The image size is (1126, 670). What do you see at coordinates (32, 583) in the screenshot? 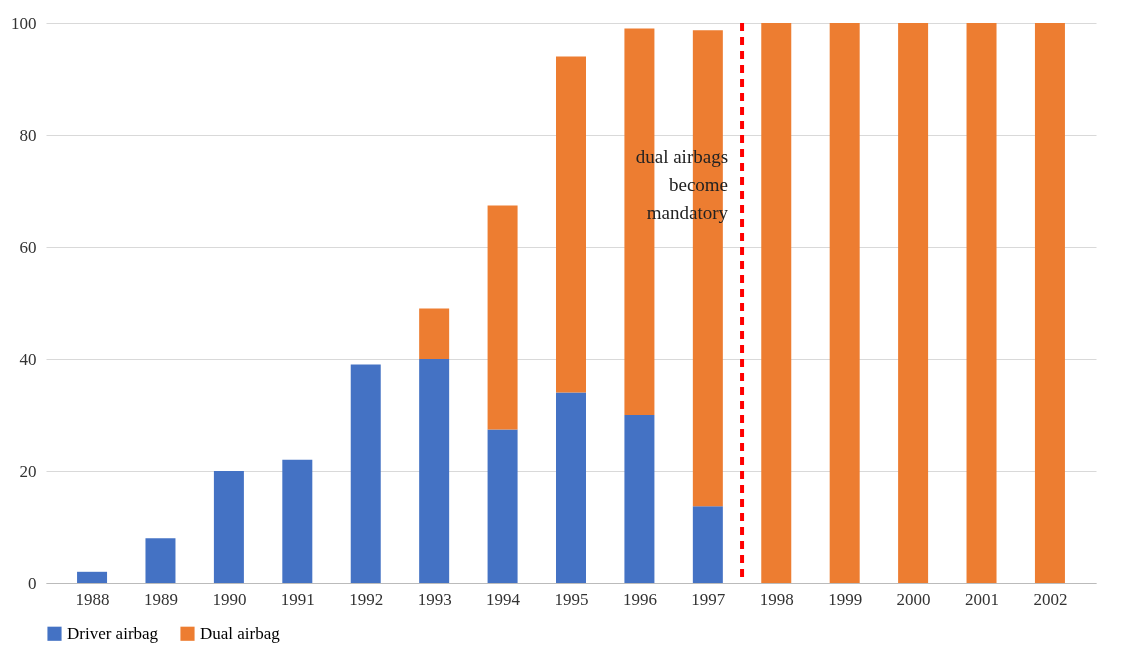
I see `y-tick-label: 0` at bounding box center [32, 583].